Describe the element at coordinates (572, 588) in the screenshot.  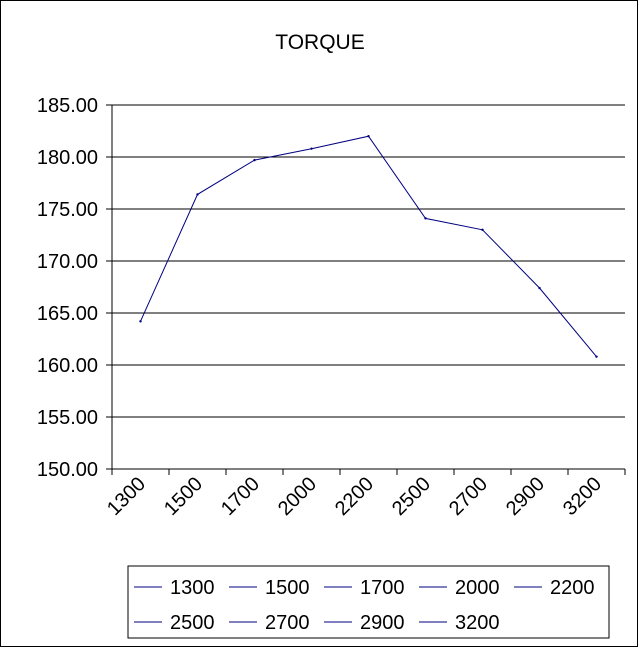
I see `legend-label: 2200` at that location.